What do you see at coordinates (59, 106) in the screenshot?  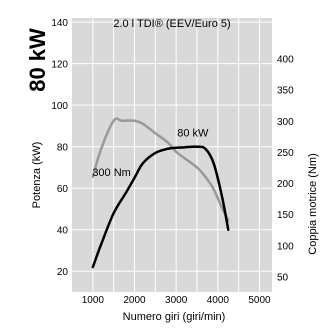 I see `y-left-tick-label: 100` at bounding box center [59, 106].